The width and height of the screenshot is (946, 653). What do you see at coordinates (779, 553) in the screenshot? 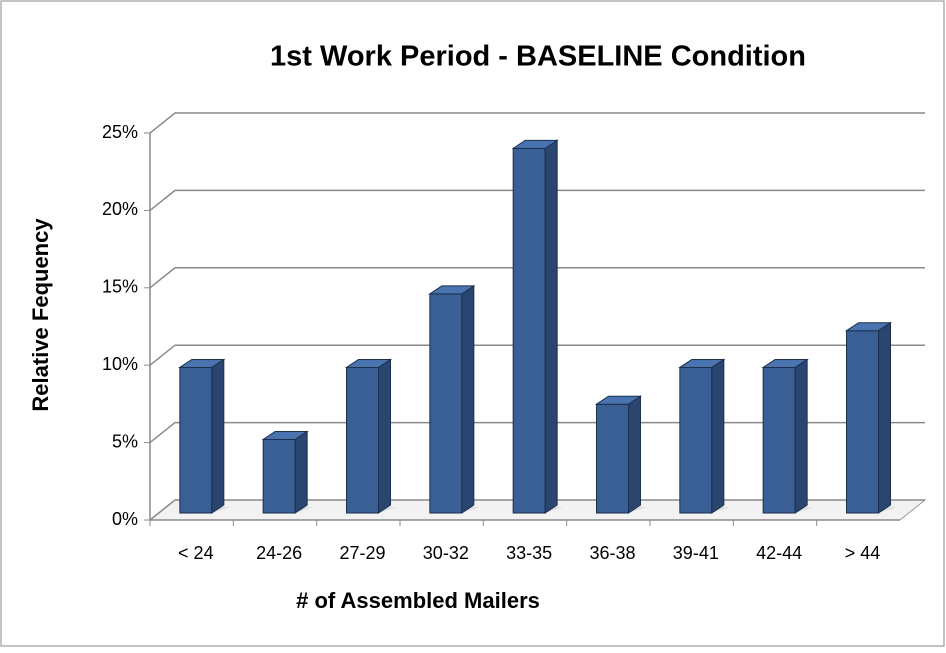
I see `x-tick-label: 42-44` at bounding box center [779, 553].